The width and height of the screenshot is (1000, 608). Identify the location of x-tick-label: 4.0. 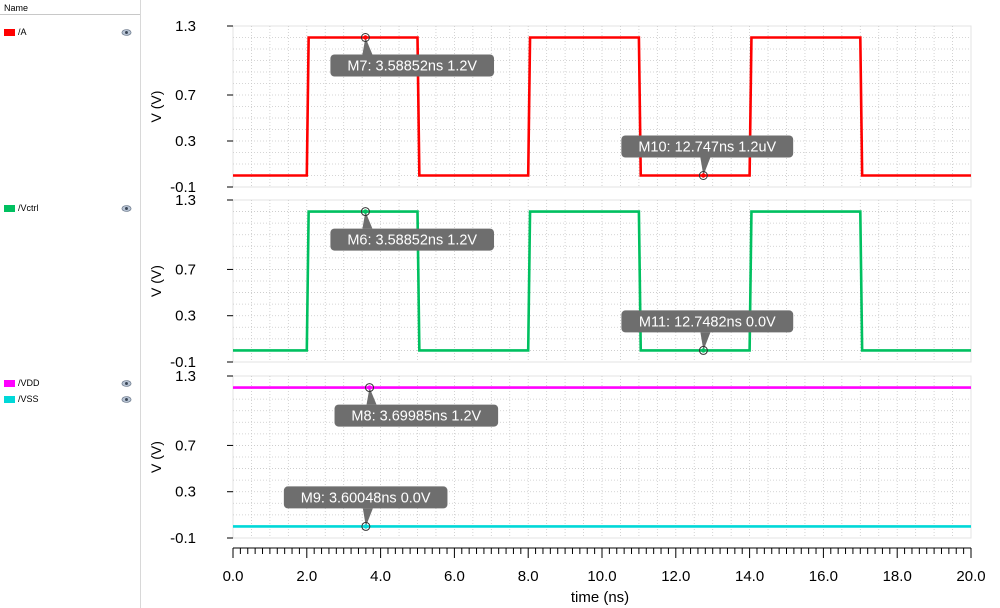
(380, 576).